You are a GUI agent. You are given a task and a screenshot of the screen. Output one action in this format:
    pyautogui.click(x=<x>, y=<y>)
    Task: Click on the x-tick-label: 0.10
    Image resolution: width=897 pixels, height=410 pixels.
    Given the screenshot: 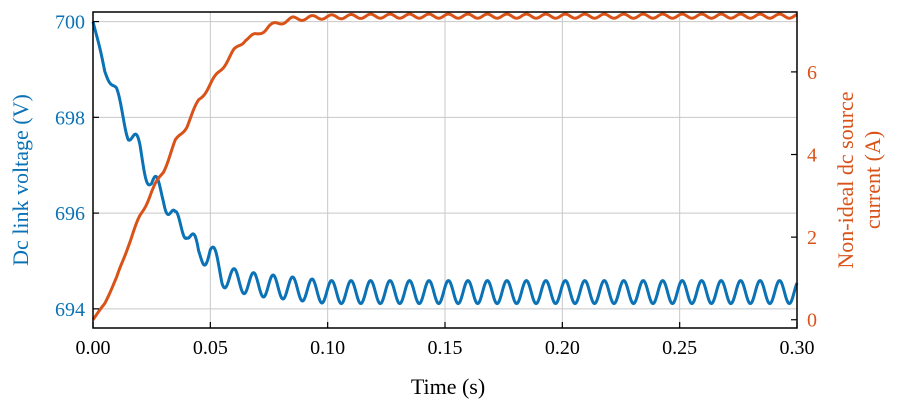 What is the action you would take?
    pyautogui.click(x=327, y=348)
    